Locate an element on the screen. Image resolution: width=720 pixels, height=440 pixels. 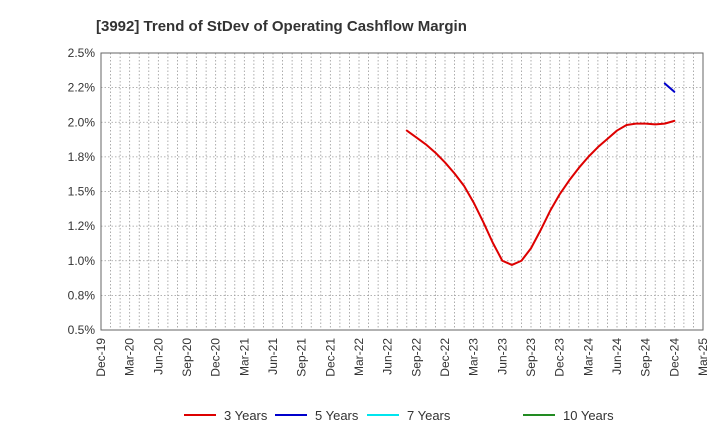
x-tick-label: Dec-20 is located at coordinates (216, 357).